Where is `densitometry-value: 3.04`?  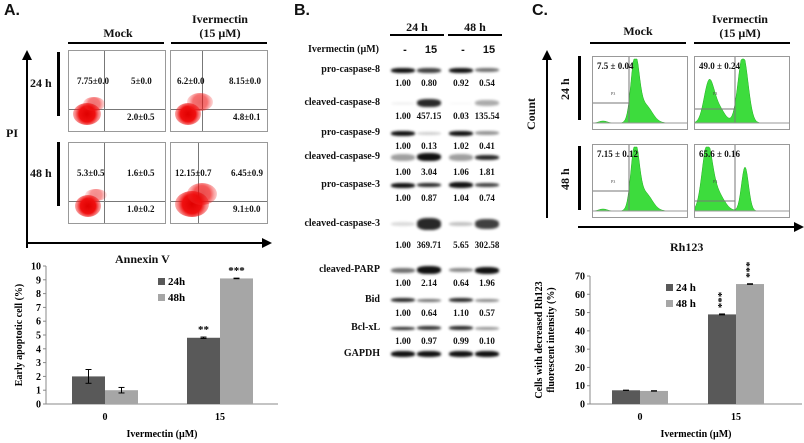 densitometry-value: 3.04 is located at coordinates (429, 172).